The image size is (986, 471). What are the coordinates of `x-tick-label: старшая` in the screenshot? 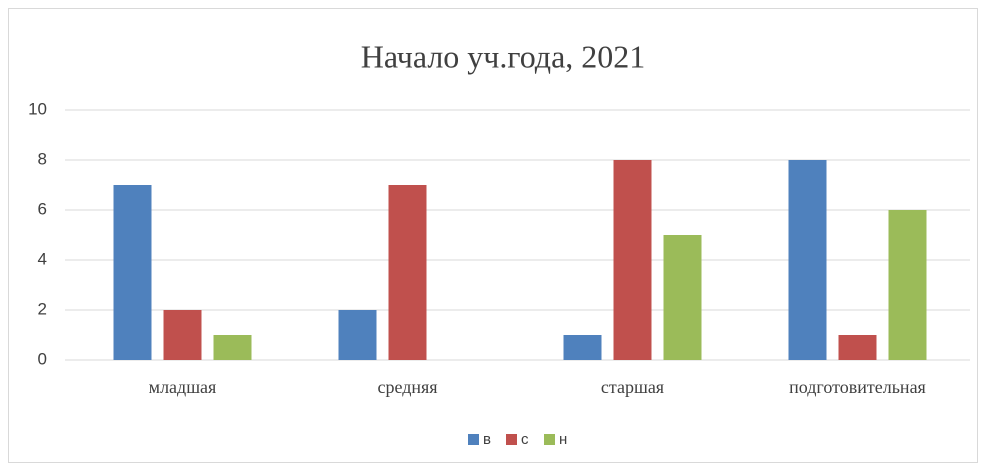 It's located at (632, 387).